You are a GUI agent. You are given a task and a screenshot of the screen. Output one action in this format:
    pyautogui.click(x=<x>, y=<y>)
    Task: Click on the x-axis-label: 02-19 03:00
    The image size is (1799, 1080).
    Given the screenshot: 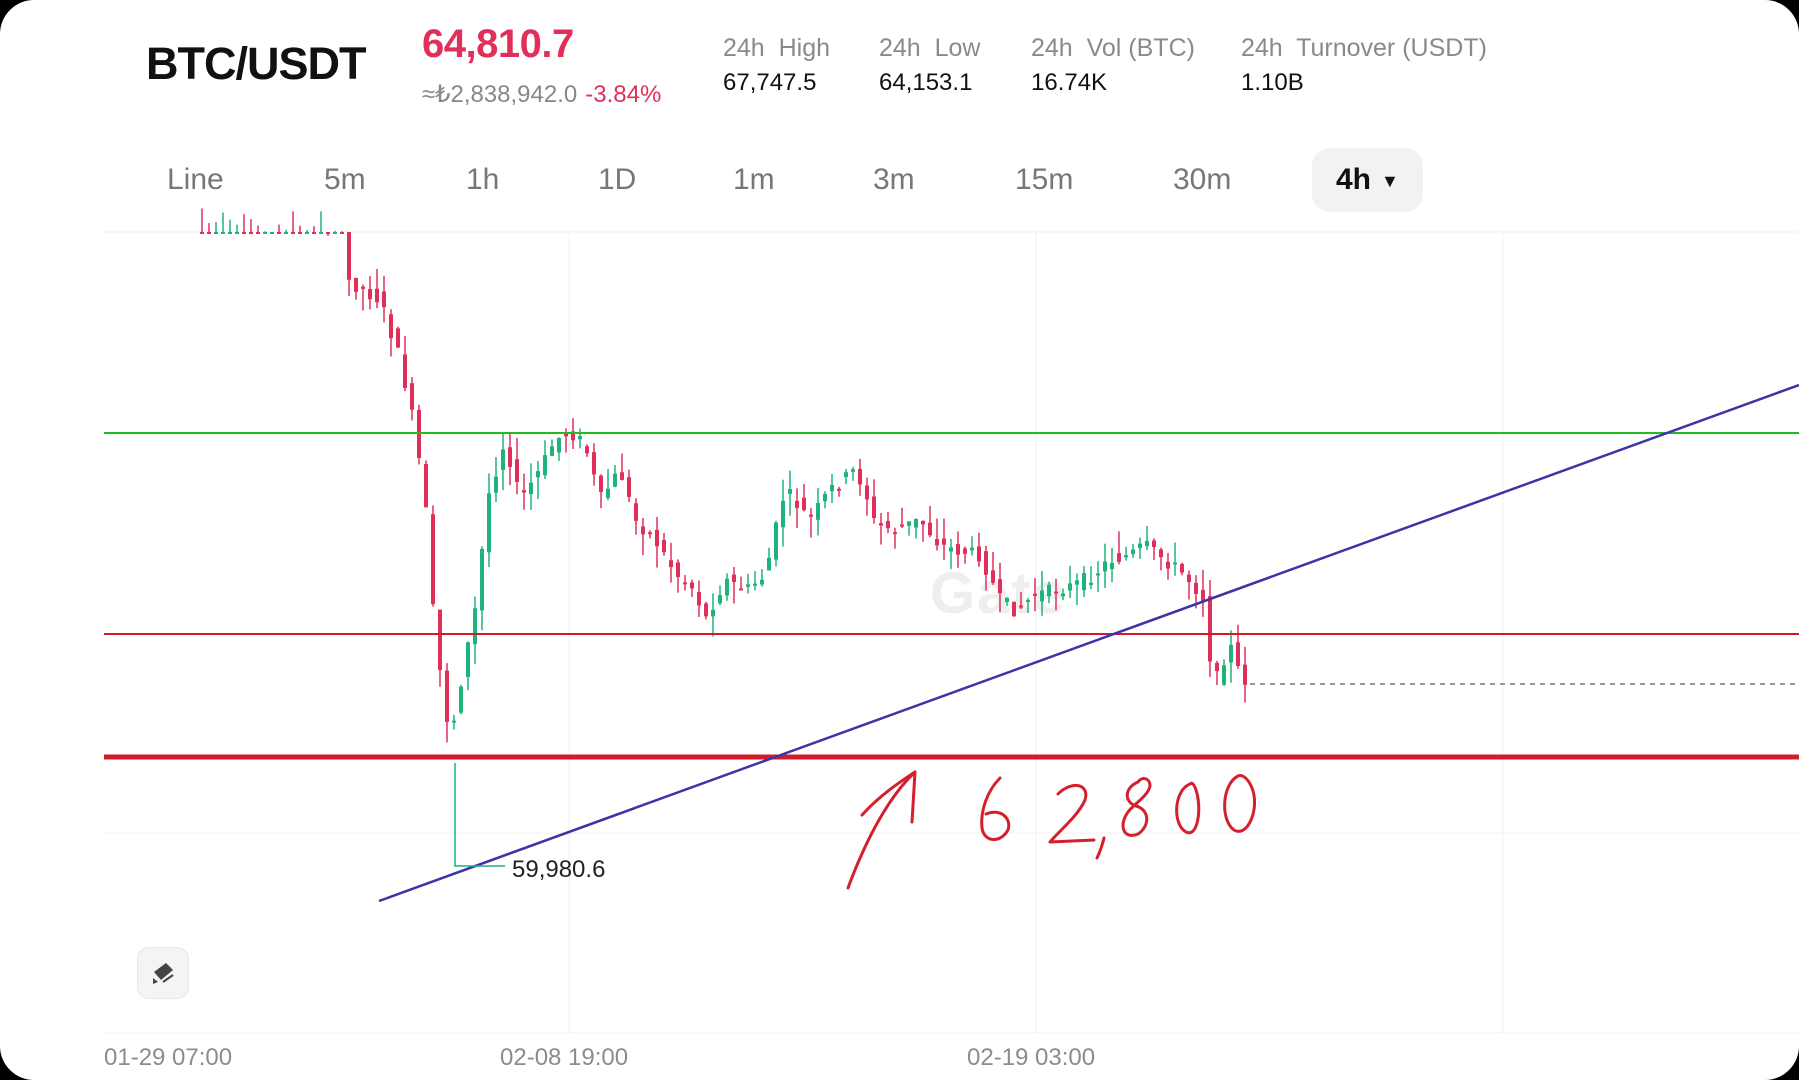 What is the action you would take?
    pyautogui.click(x=1031, y=1057)
    